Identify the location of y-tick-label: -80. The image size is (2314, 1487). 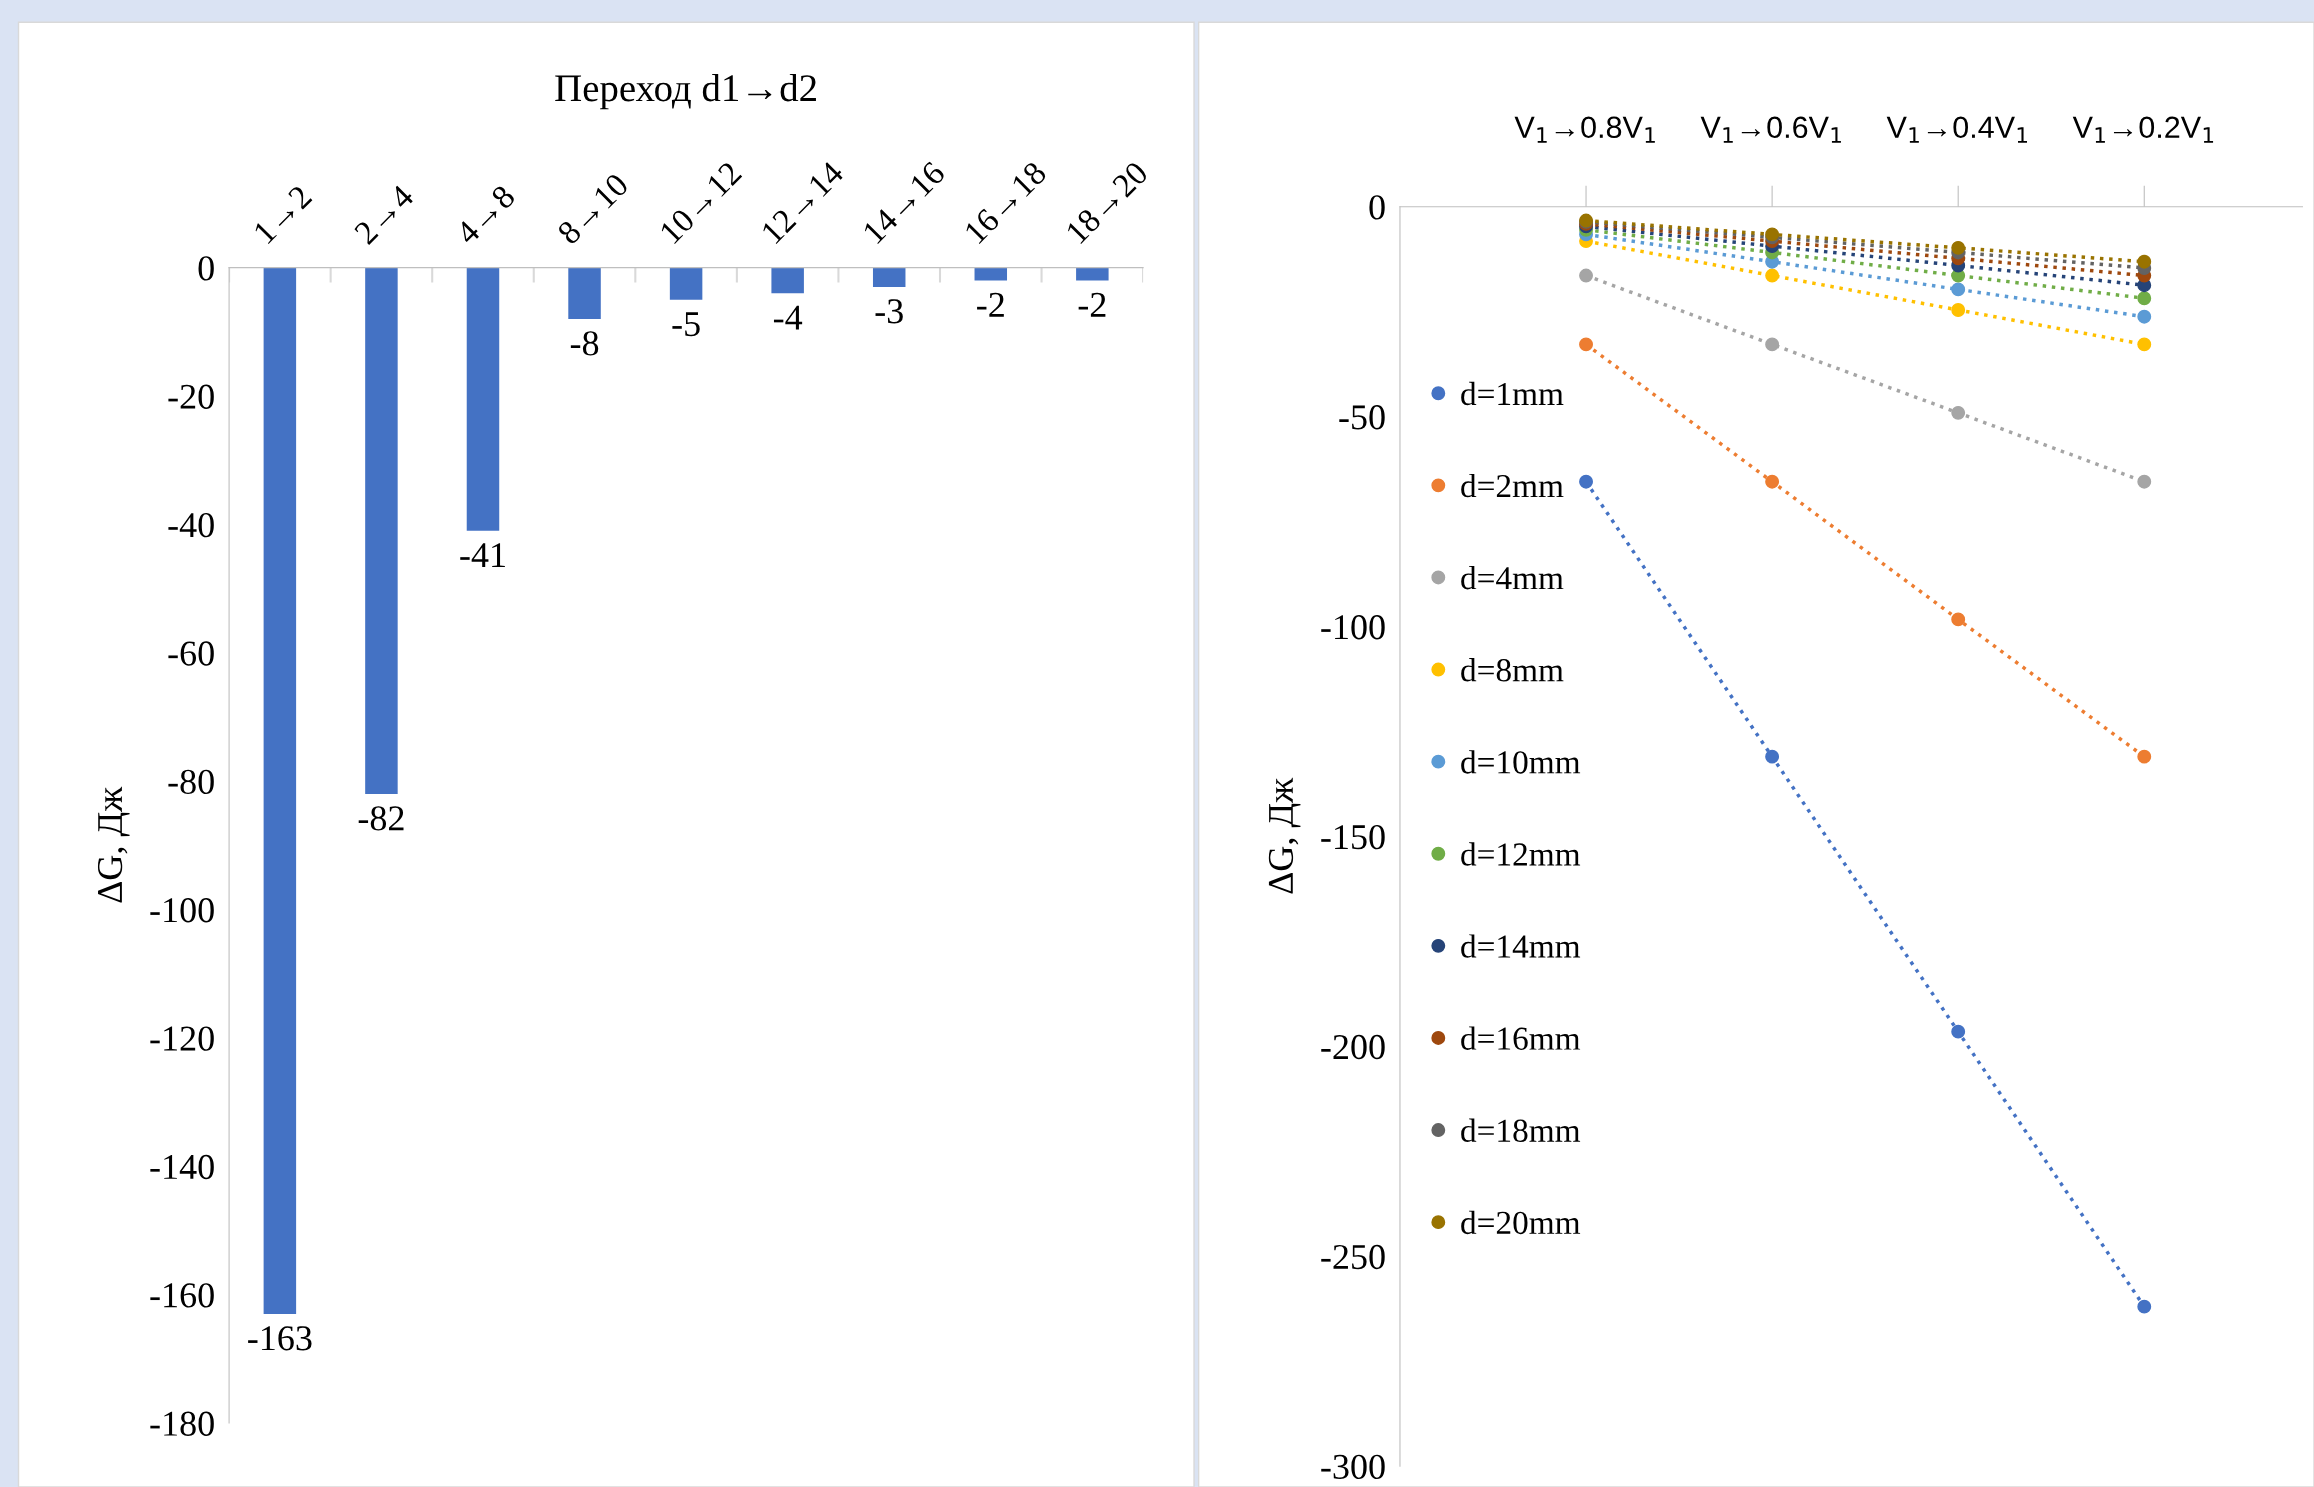
(191, 782).